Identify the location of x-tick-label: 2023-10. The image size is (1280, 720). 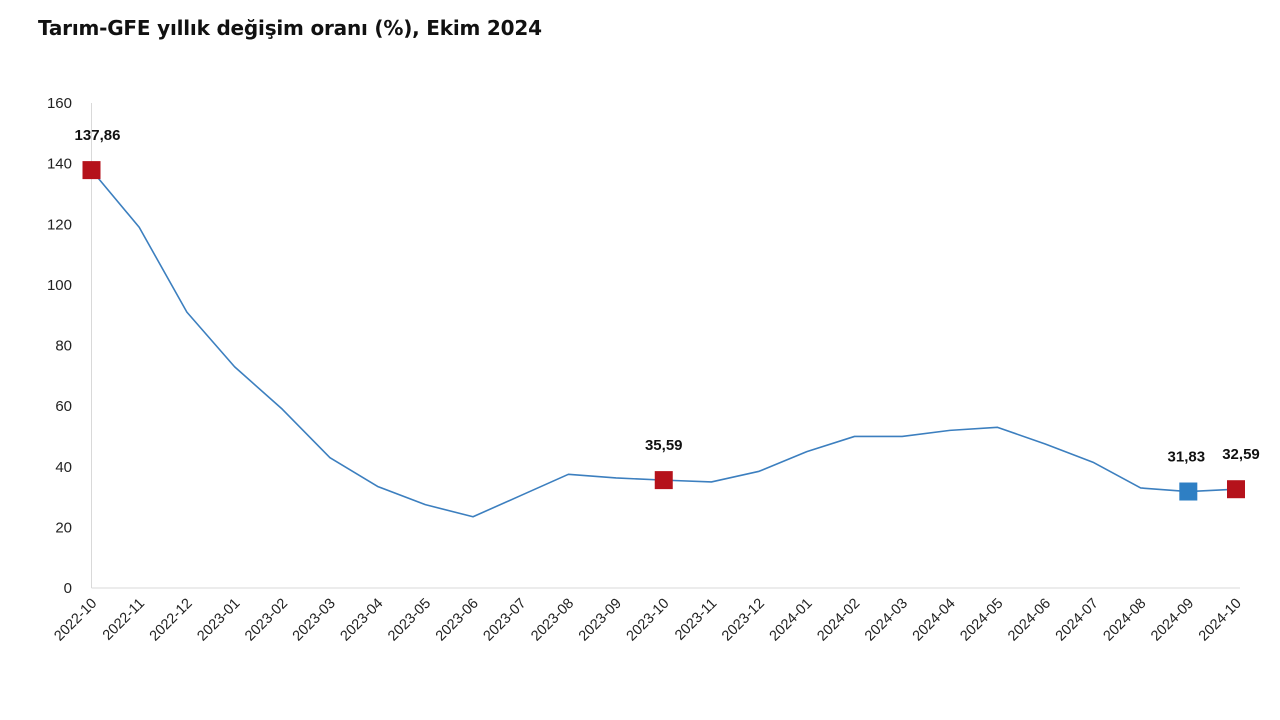
(648, 620).